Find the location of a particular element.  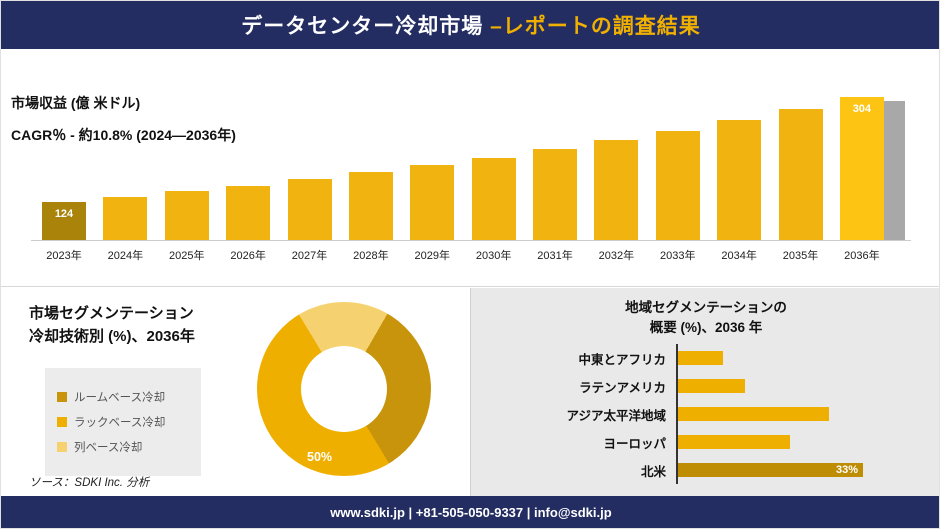

regional-bar-中東とアフリカ is located at coordinates (700, 358).